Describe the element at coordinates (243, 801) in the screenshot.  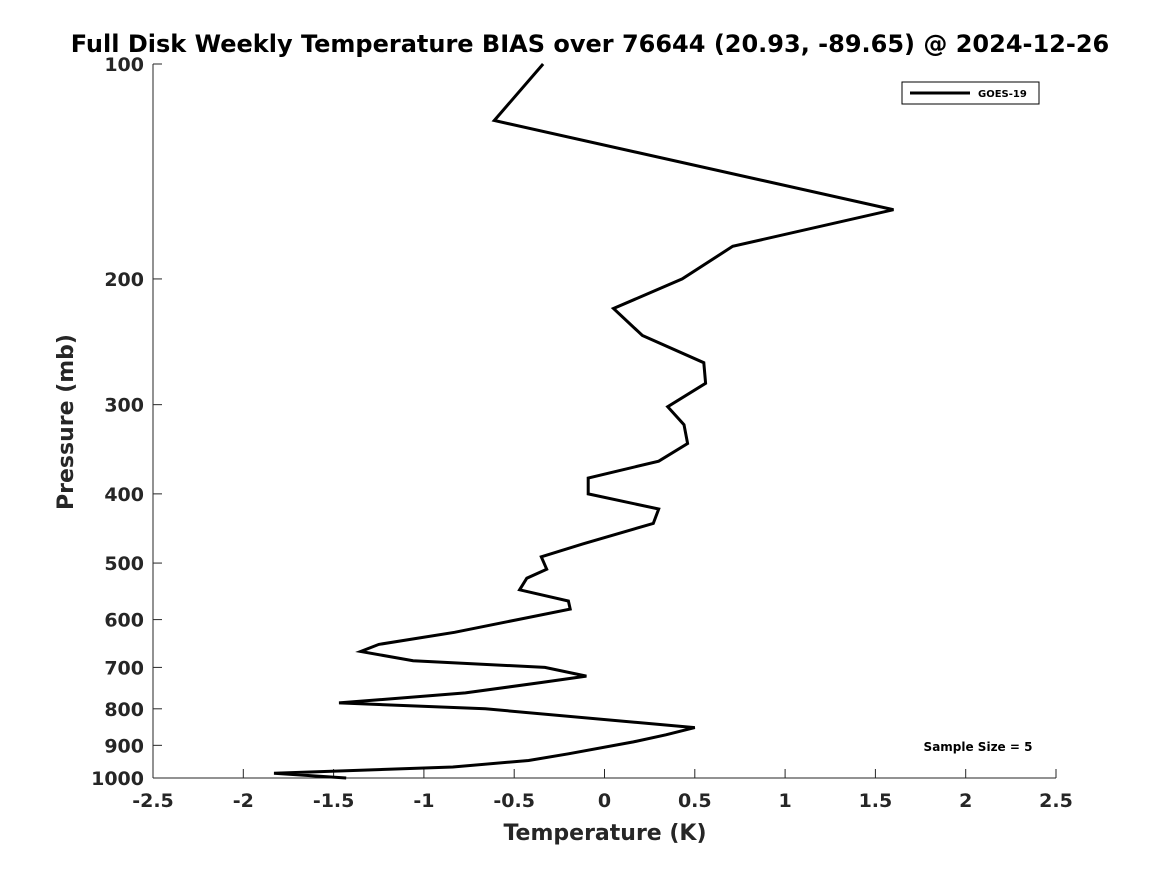
I see `x-tick-label: -2` at that location.